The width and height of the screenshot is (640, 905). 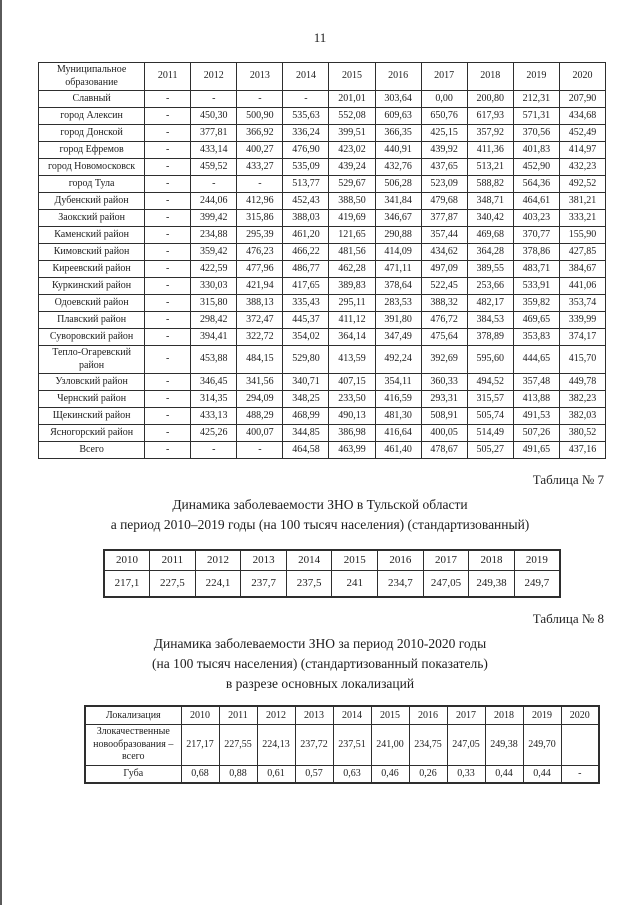 What do you see at coordinates (466, 774) in the screenshot?
I see `value-cell: 0,33` at bounding box center [466, 774].